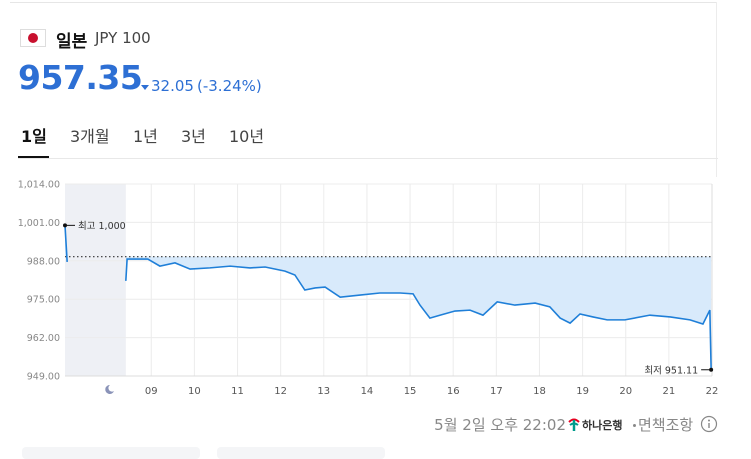 This screenshot has width=751, height=459. Describe the element at coordinates (247, 136) in the screenshot. I see `tab: 10년` at that location.